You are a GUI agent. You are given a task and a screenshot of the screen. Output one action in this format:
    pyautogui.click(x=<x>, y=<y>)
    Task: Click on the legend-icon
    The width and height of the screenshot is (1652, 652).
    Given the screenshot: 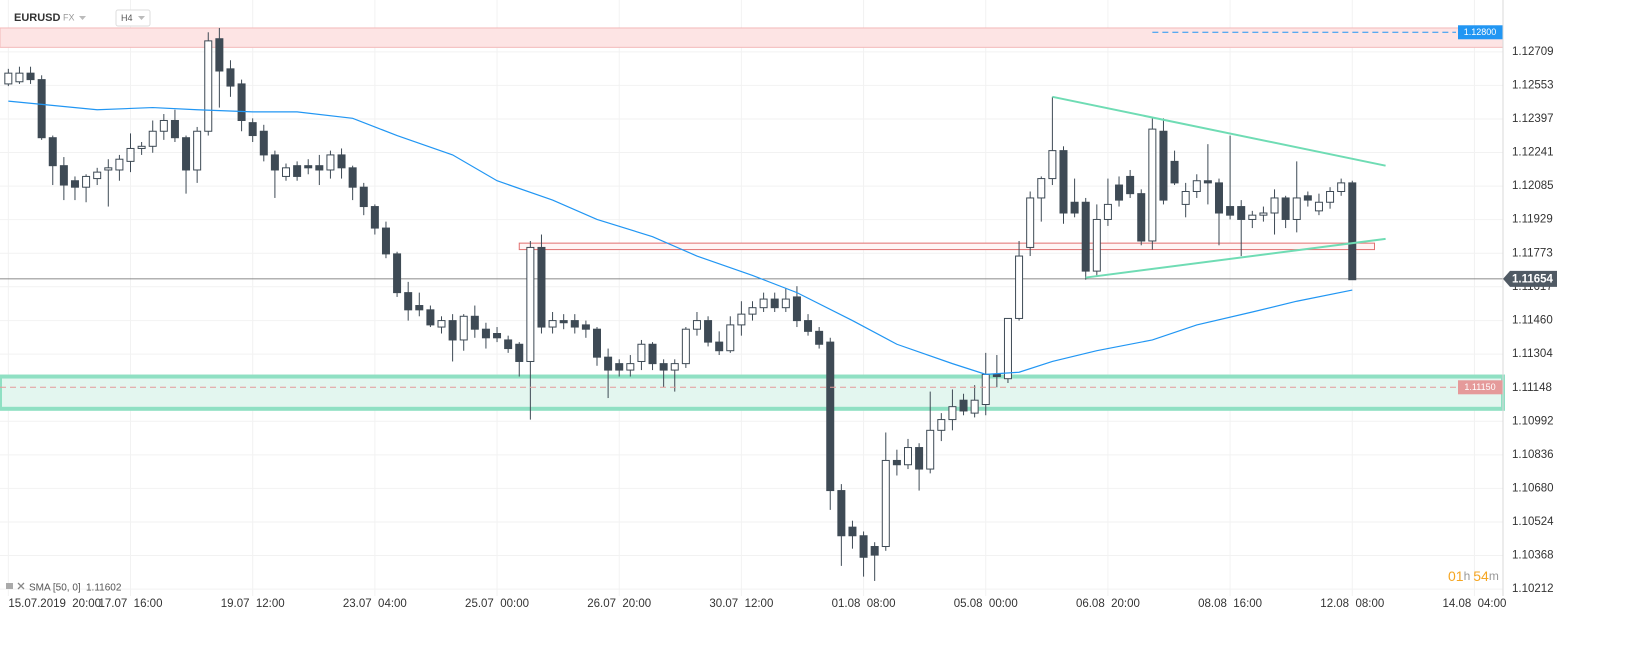 What is the action you would take?
    pyautogui.click(x=9, y=586)
    